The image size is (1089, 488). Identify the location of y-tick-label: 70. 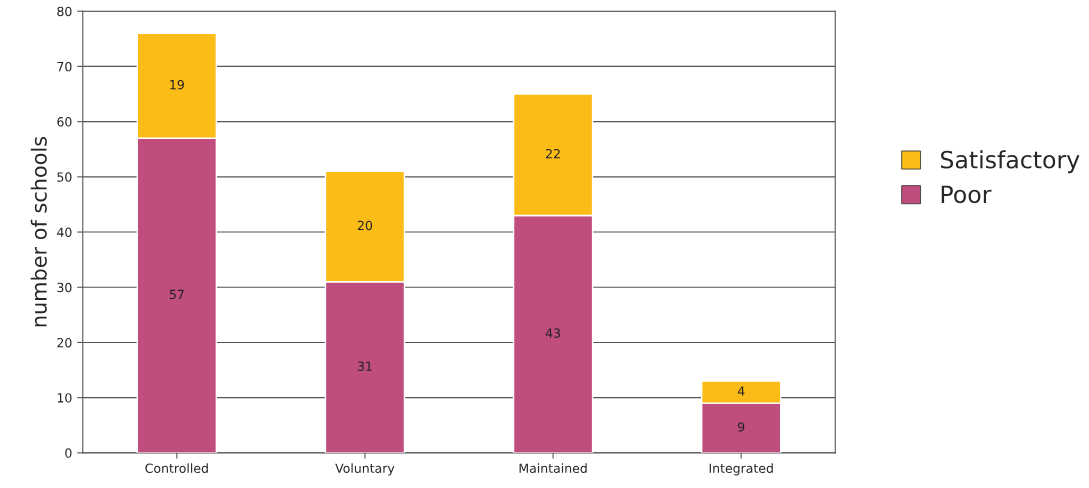
(64, 66).